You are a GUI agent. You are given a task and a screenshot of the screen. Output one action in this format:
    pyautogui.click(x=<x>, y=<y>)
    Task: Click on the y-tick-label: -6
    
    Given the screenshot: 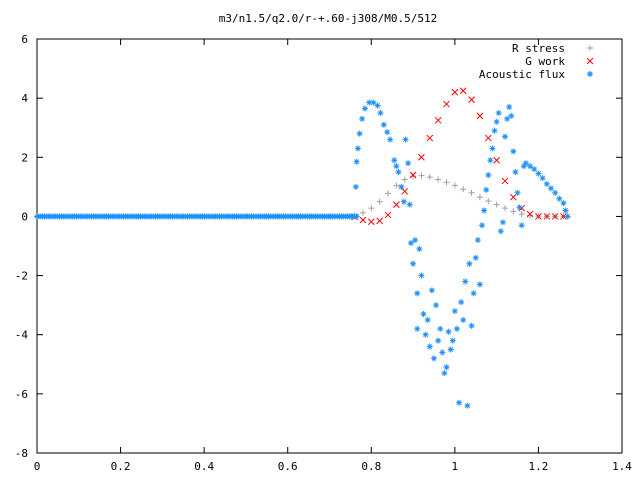 What is the action you would take?
    pyautogui.click(x=21, y=394)
    